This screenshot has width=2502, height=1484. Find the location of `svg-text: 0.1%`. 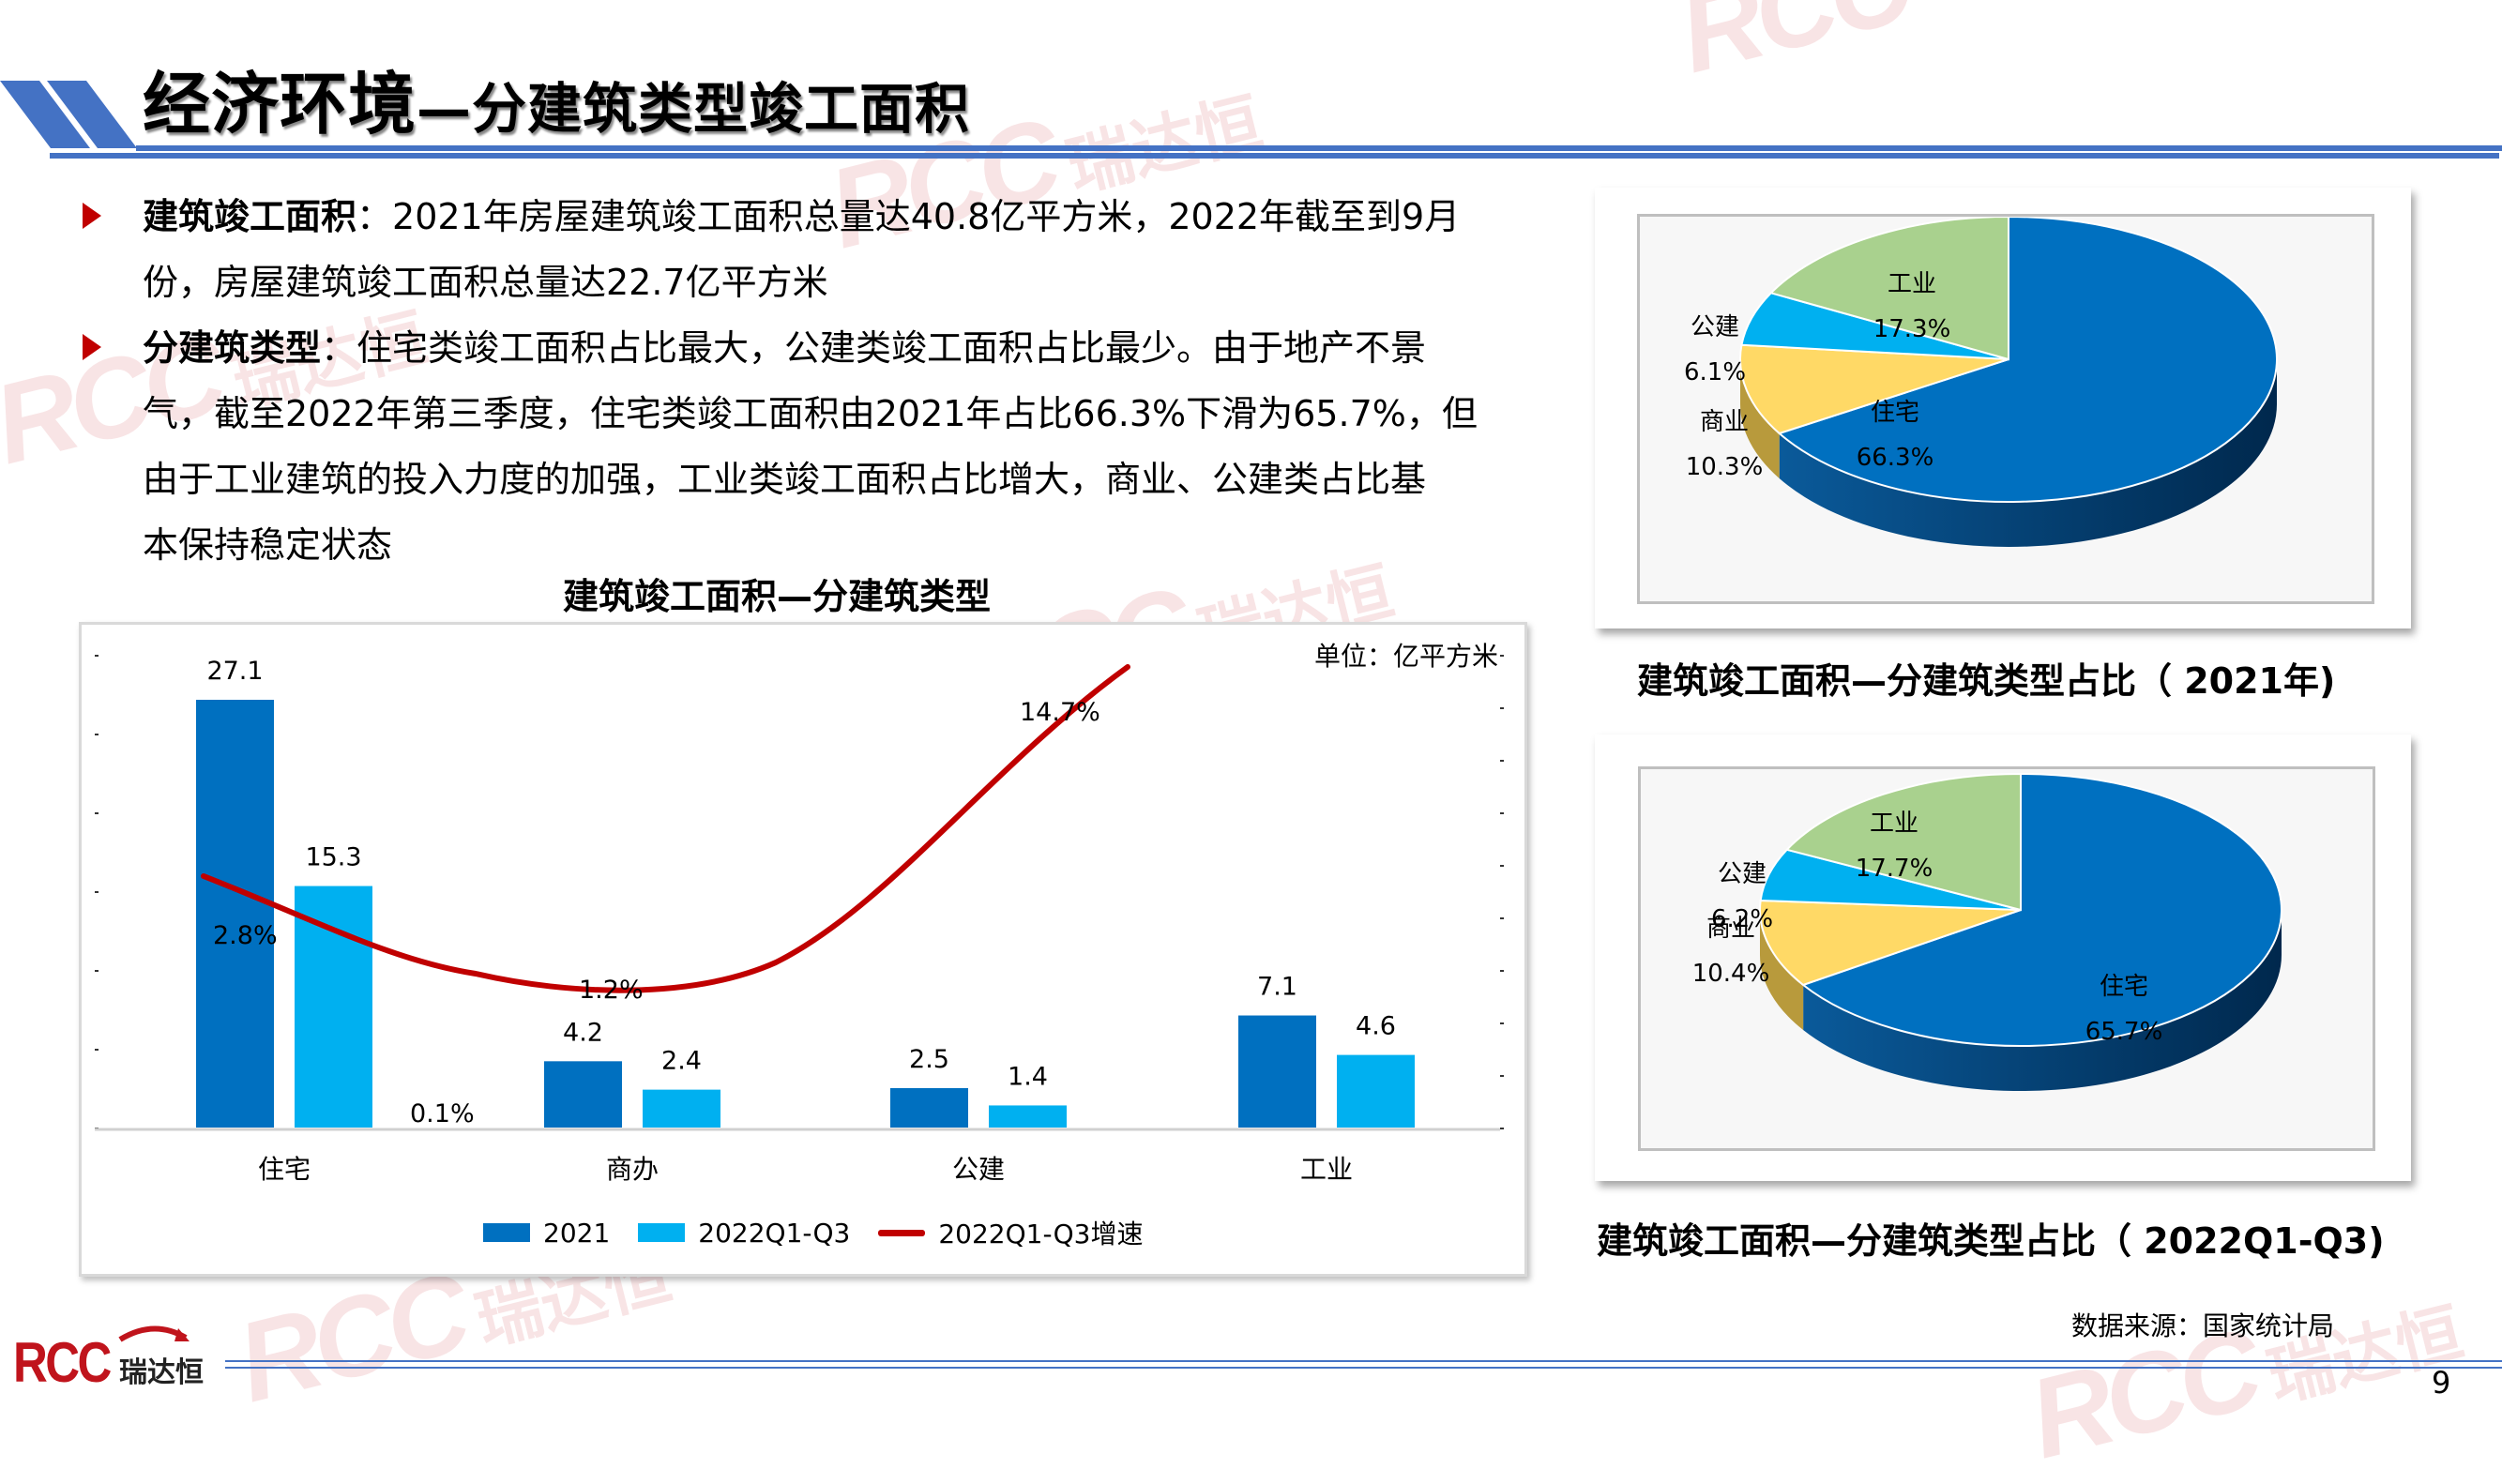

svg-text: 0.1% is located at coordinates (442, 1114).